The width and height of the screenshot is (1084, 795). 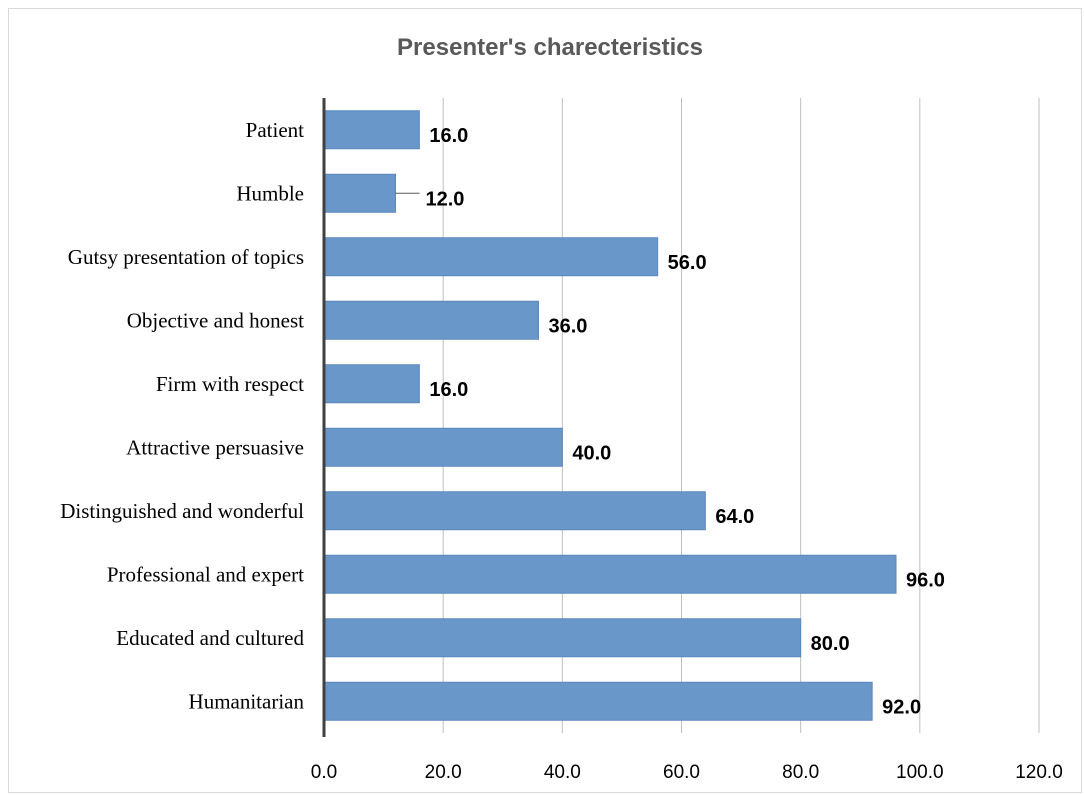 What do you see at coordinates (901, 707) in the screenshot?
I see `value-label: 92.0` at bounding box center [901, 707].